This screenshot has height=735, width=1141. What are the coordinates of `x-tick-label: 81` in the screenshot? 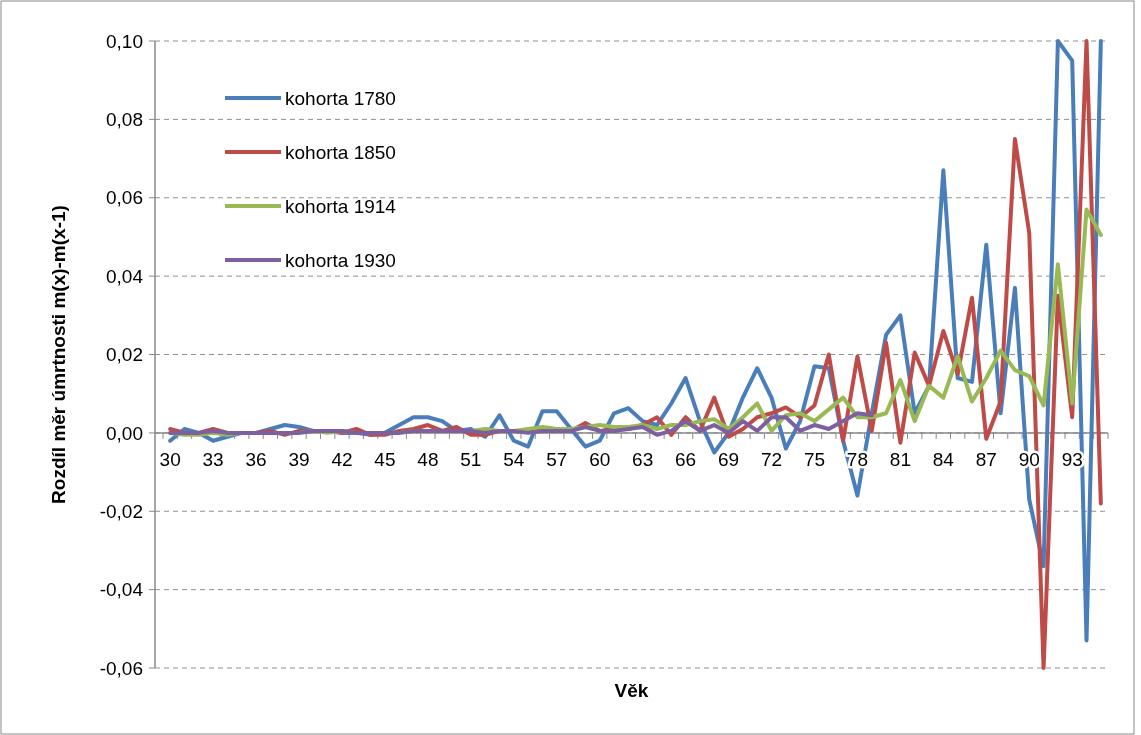 It's located at (900, 459).